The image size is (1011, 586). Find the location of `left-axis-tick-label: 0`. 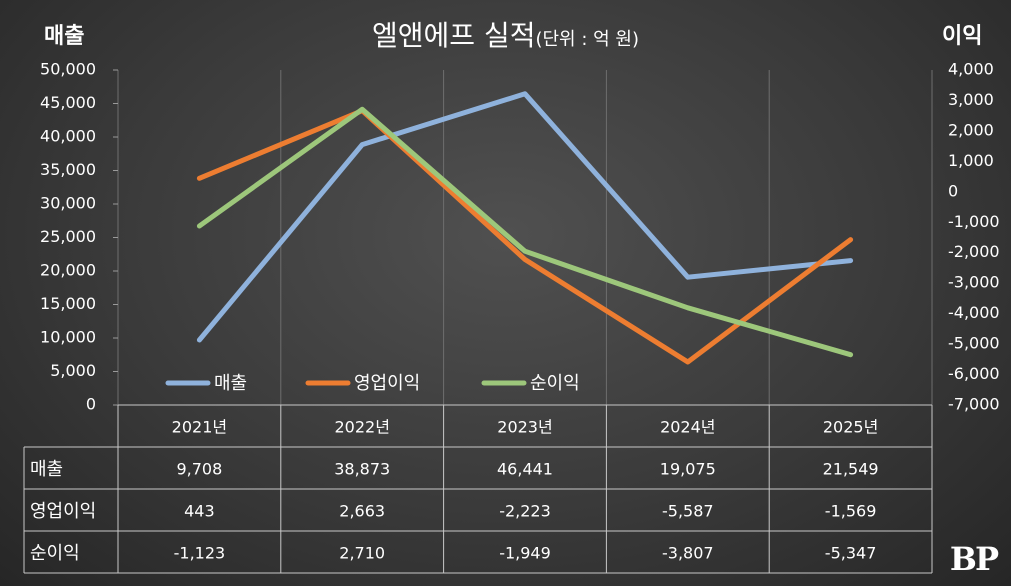

left-axis-tick-label: 0 is located at coordinates (91, 404).